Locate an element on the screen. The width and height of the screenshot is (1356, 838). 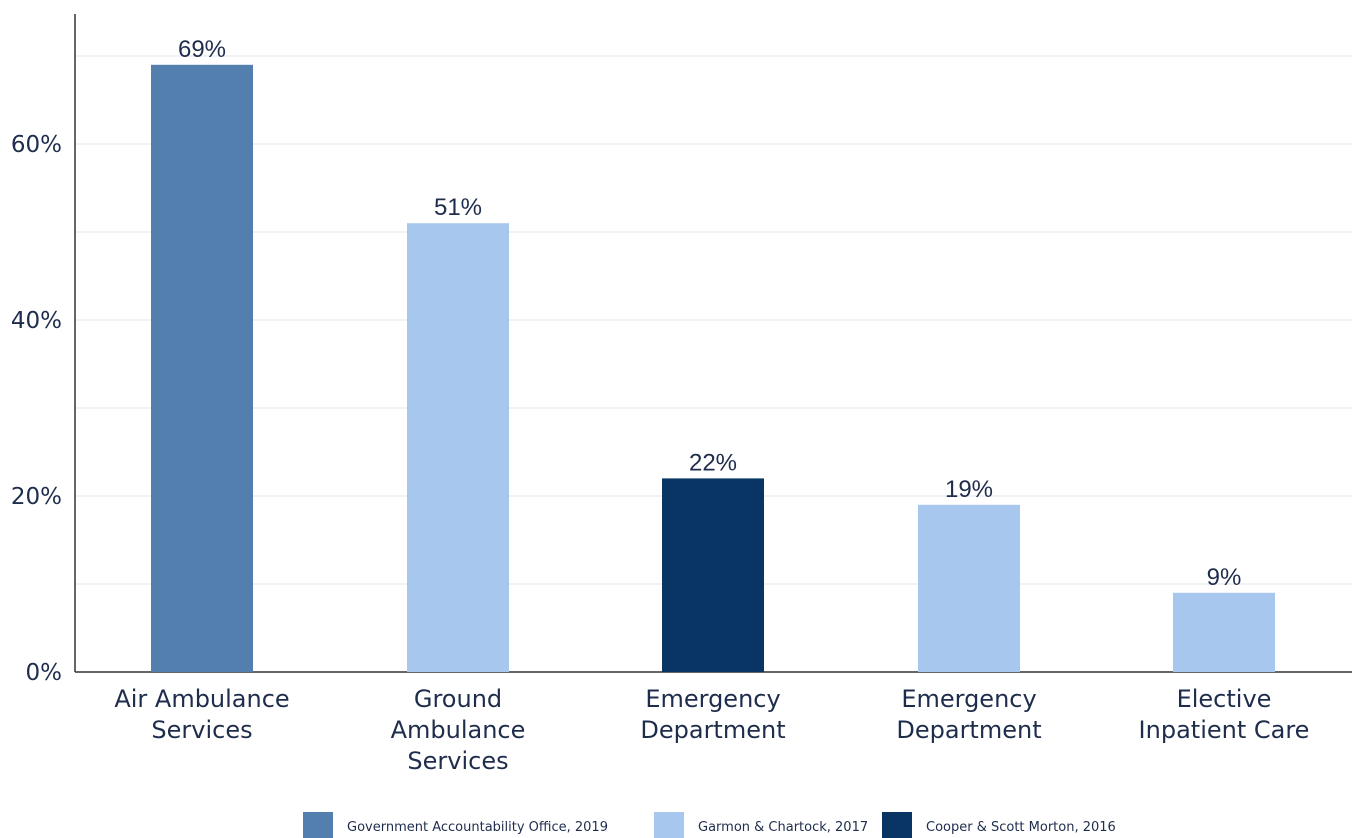
data-label: 22% is located at coordinates (713, 462).